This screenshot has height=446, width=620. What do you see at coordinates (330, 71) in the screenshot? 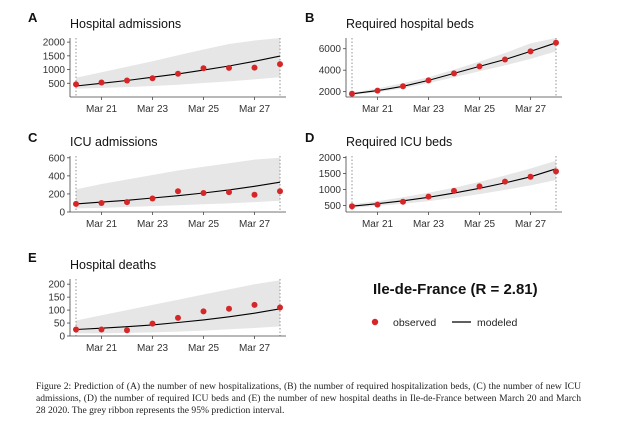
I see `y-tick-label: 4000` at bounding box center [330, 71].